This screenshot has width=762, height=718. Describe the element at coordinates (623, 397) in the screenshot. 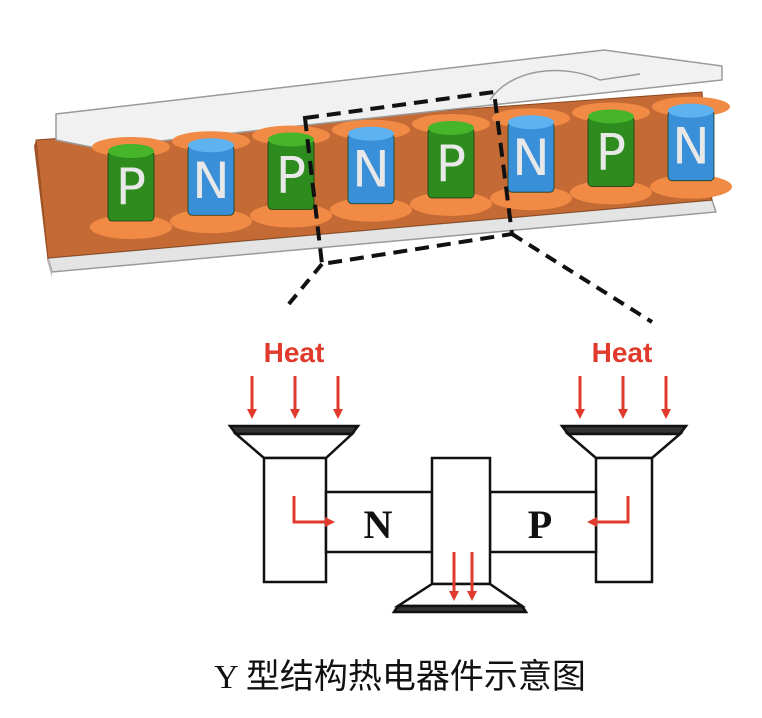

I see `heat-arrows-right` at that location.